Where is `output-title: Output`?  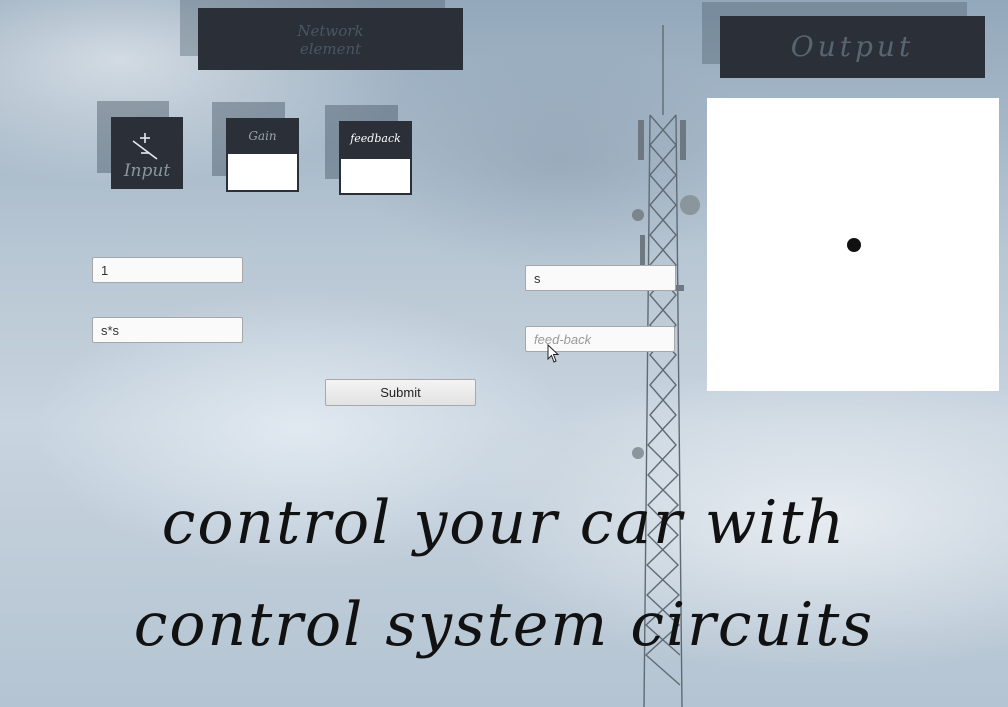
output-title: Output is located at coordinates (852, 46).